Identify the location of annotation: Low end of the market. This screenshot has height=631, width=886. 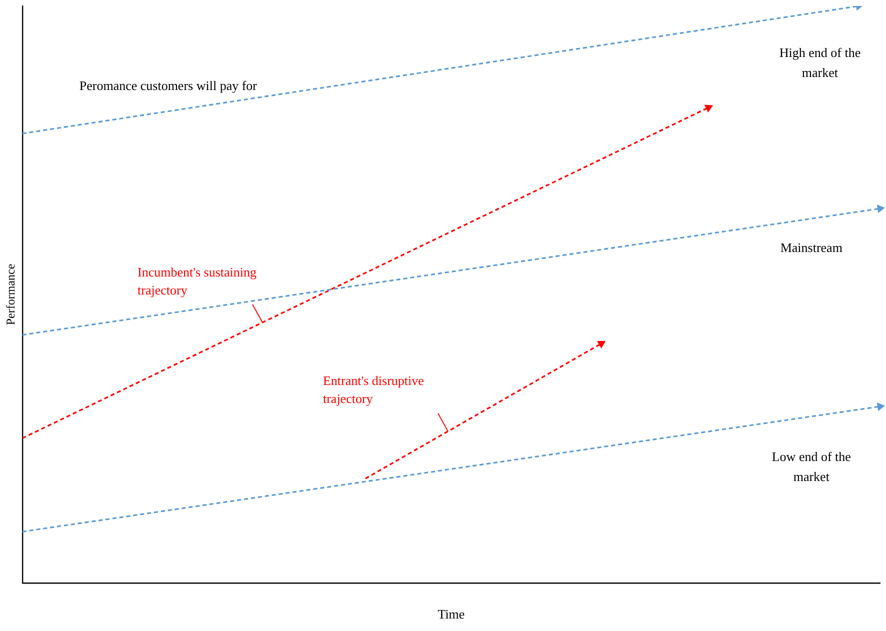
(812, 466).